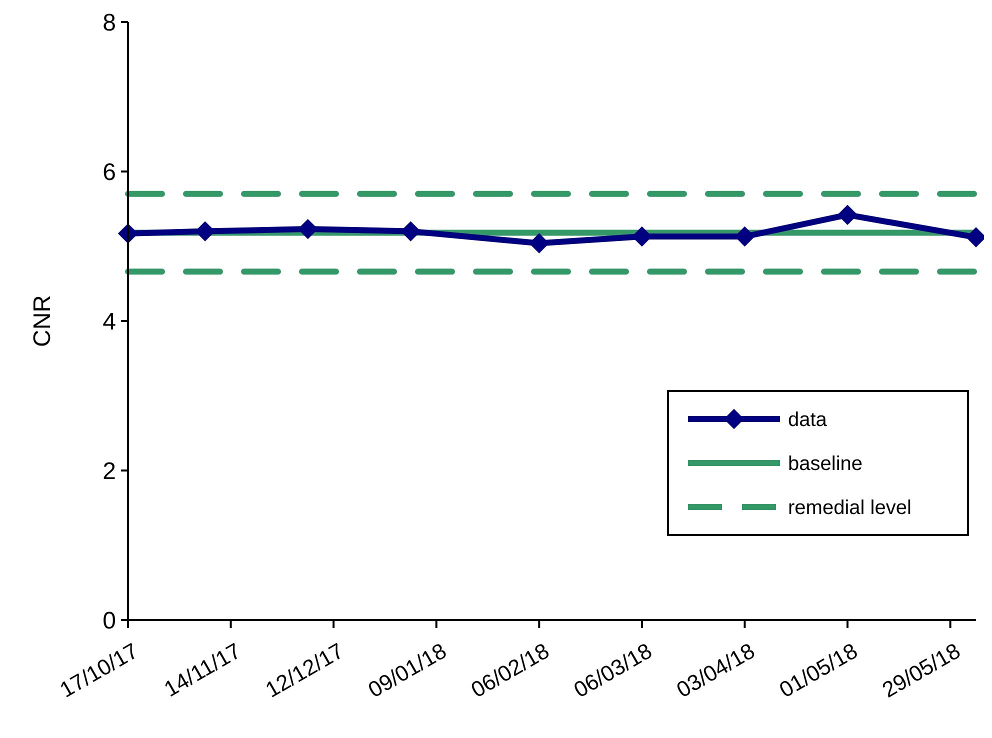 This screenshot has width=992, height=738. I want to click on legend-label: remedial level, so click(850, 508).